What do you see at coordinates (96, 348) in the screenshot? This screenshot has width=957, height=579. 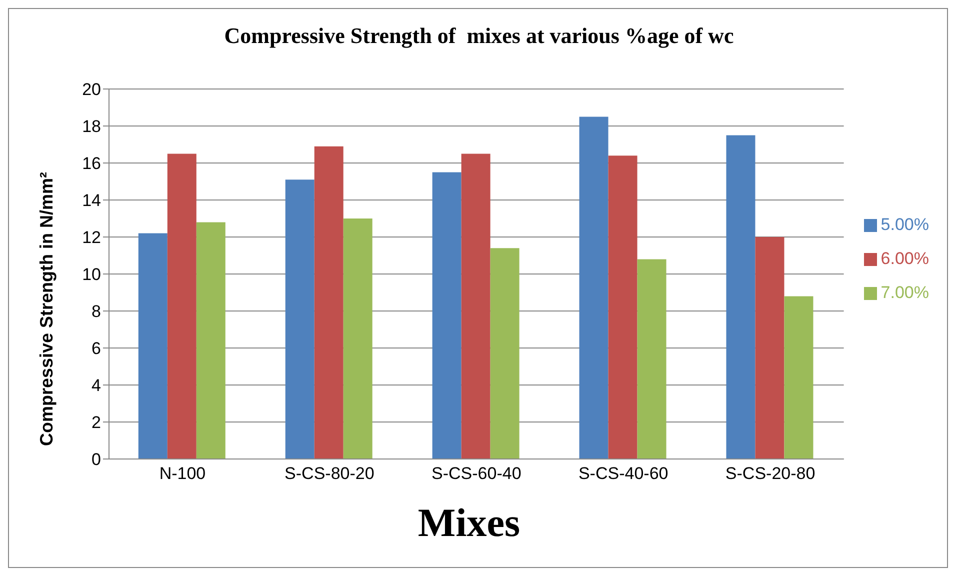 I see `y-tick-label: 6` at bounding box center [96, 348].